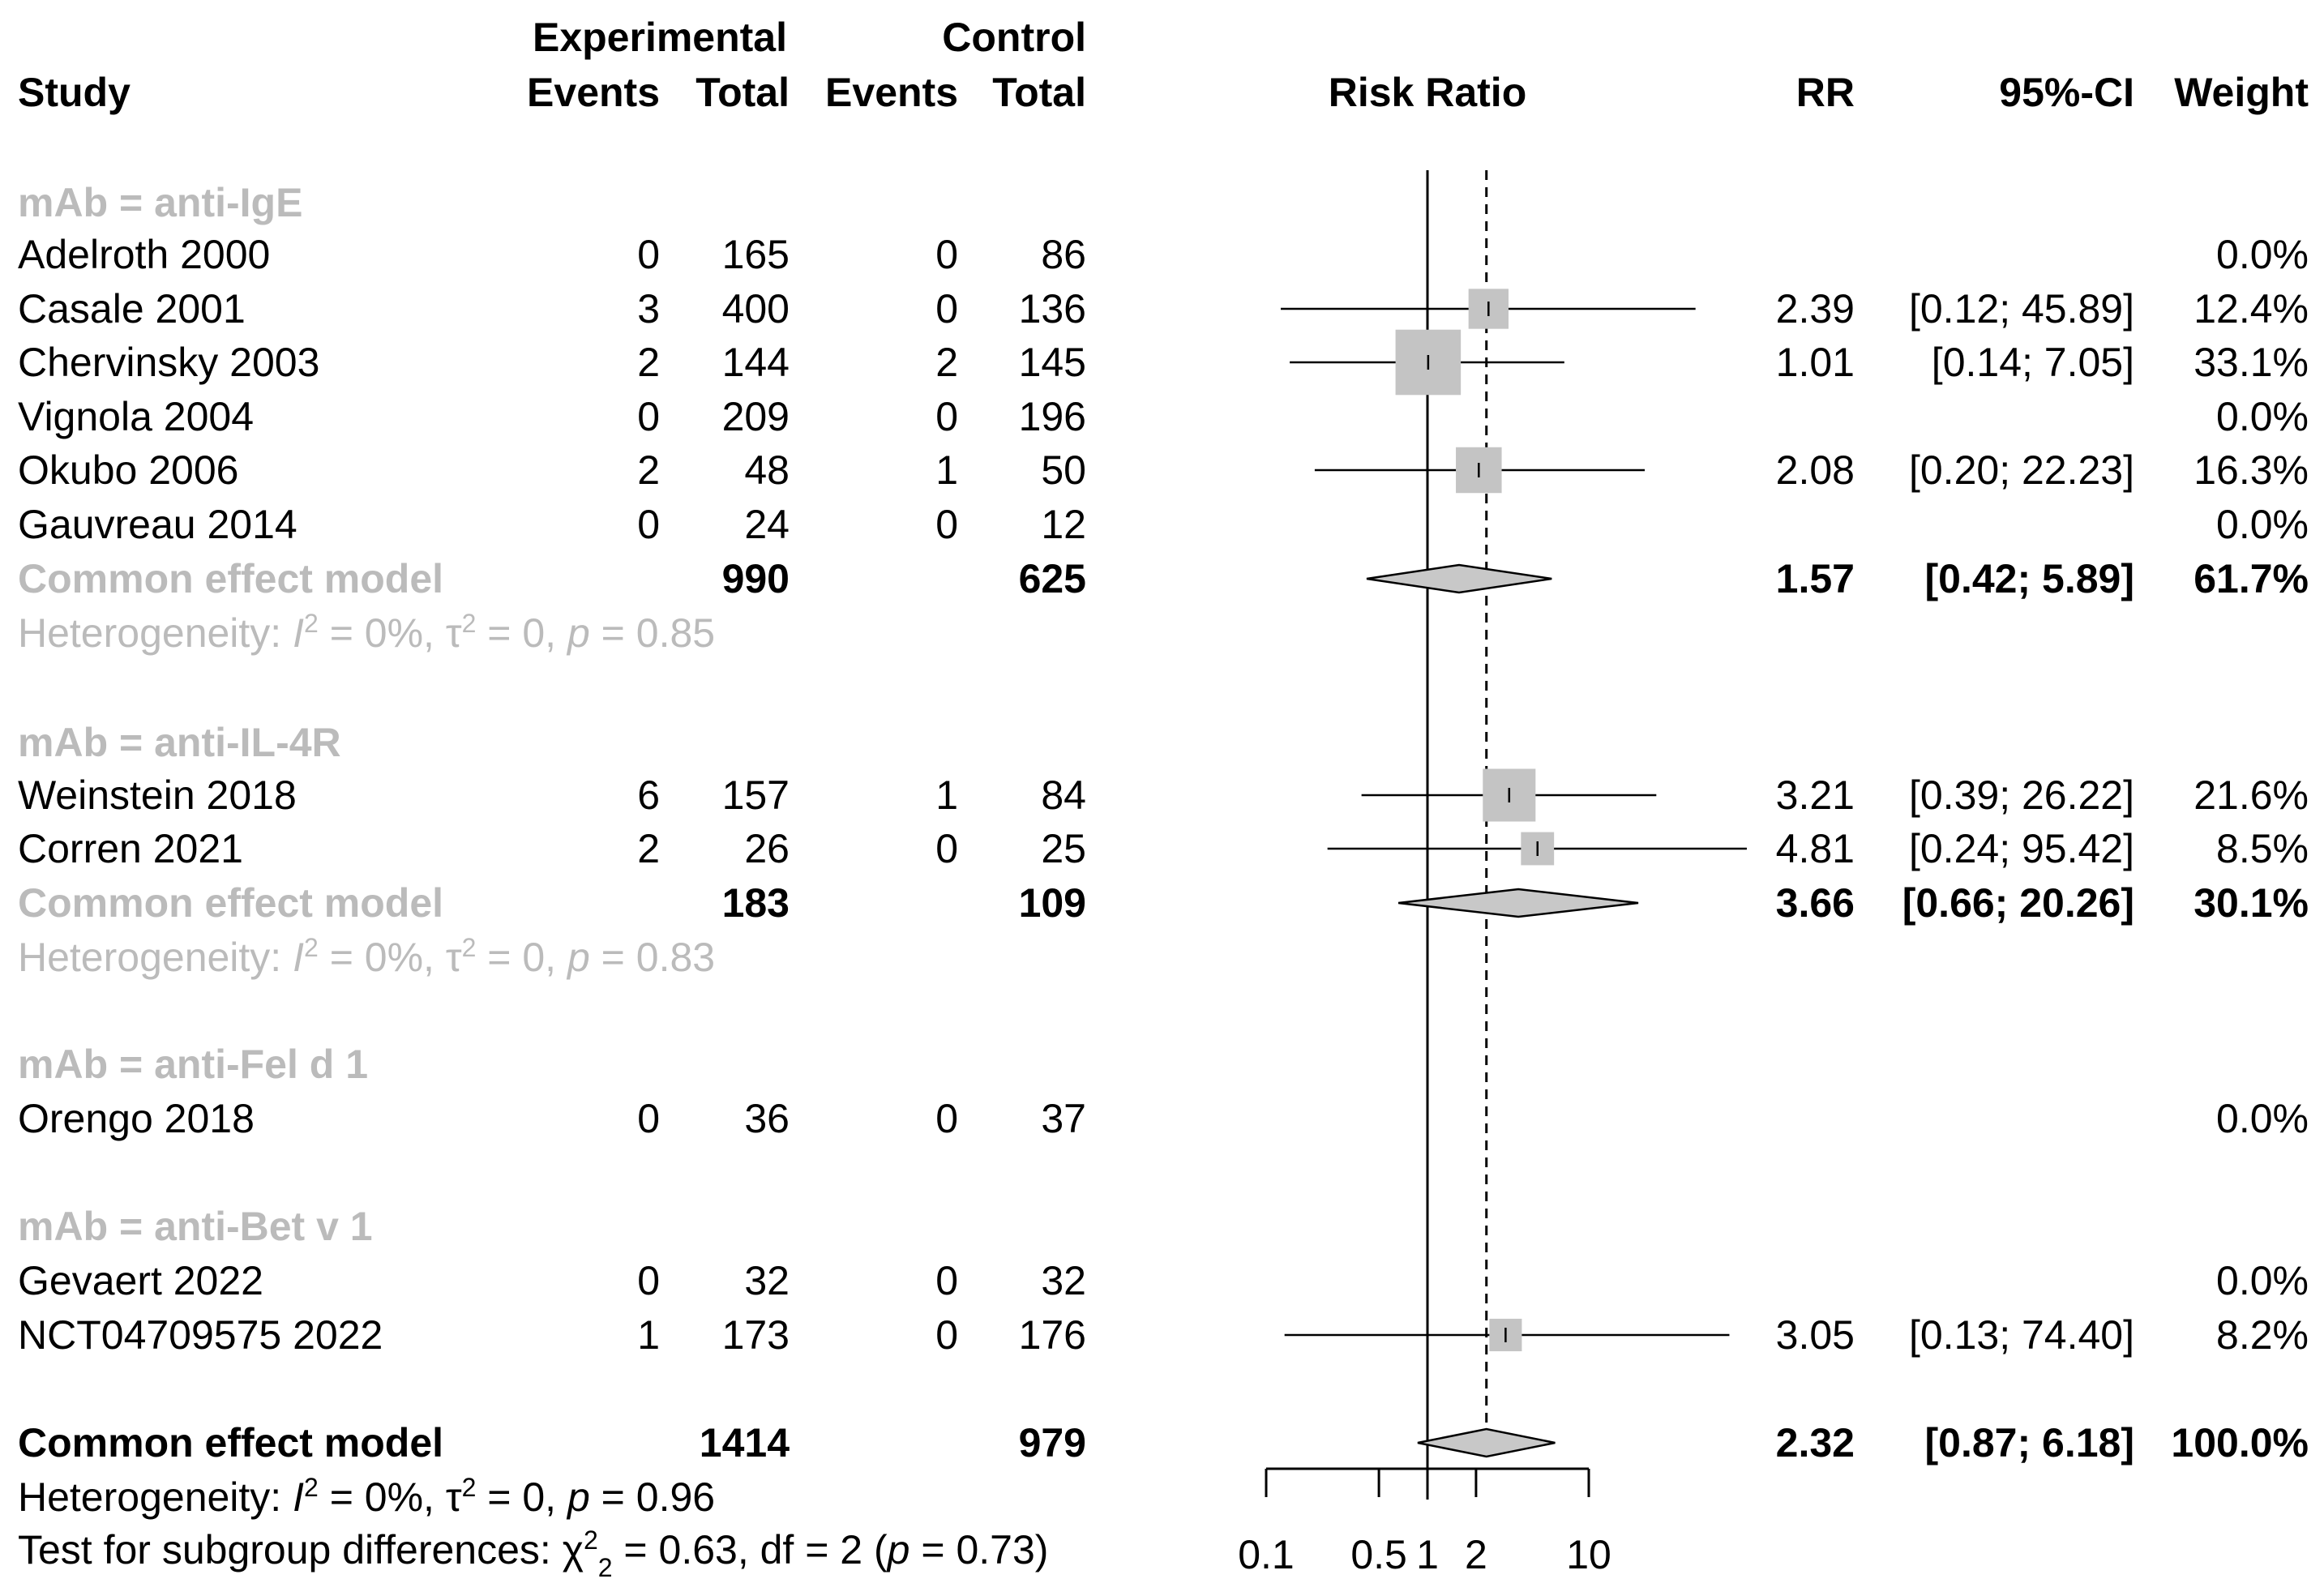 The image size is (2324, 1596). What do you see at coordinates (2033, 362) in the screenshot?
I see `ci-value: [0.14; 7.05]` at bounding box center [2033, 362].